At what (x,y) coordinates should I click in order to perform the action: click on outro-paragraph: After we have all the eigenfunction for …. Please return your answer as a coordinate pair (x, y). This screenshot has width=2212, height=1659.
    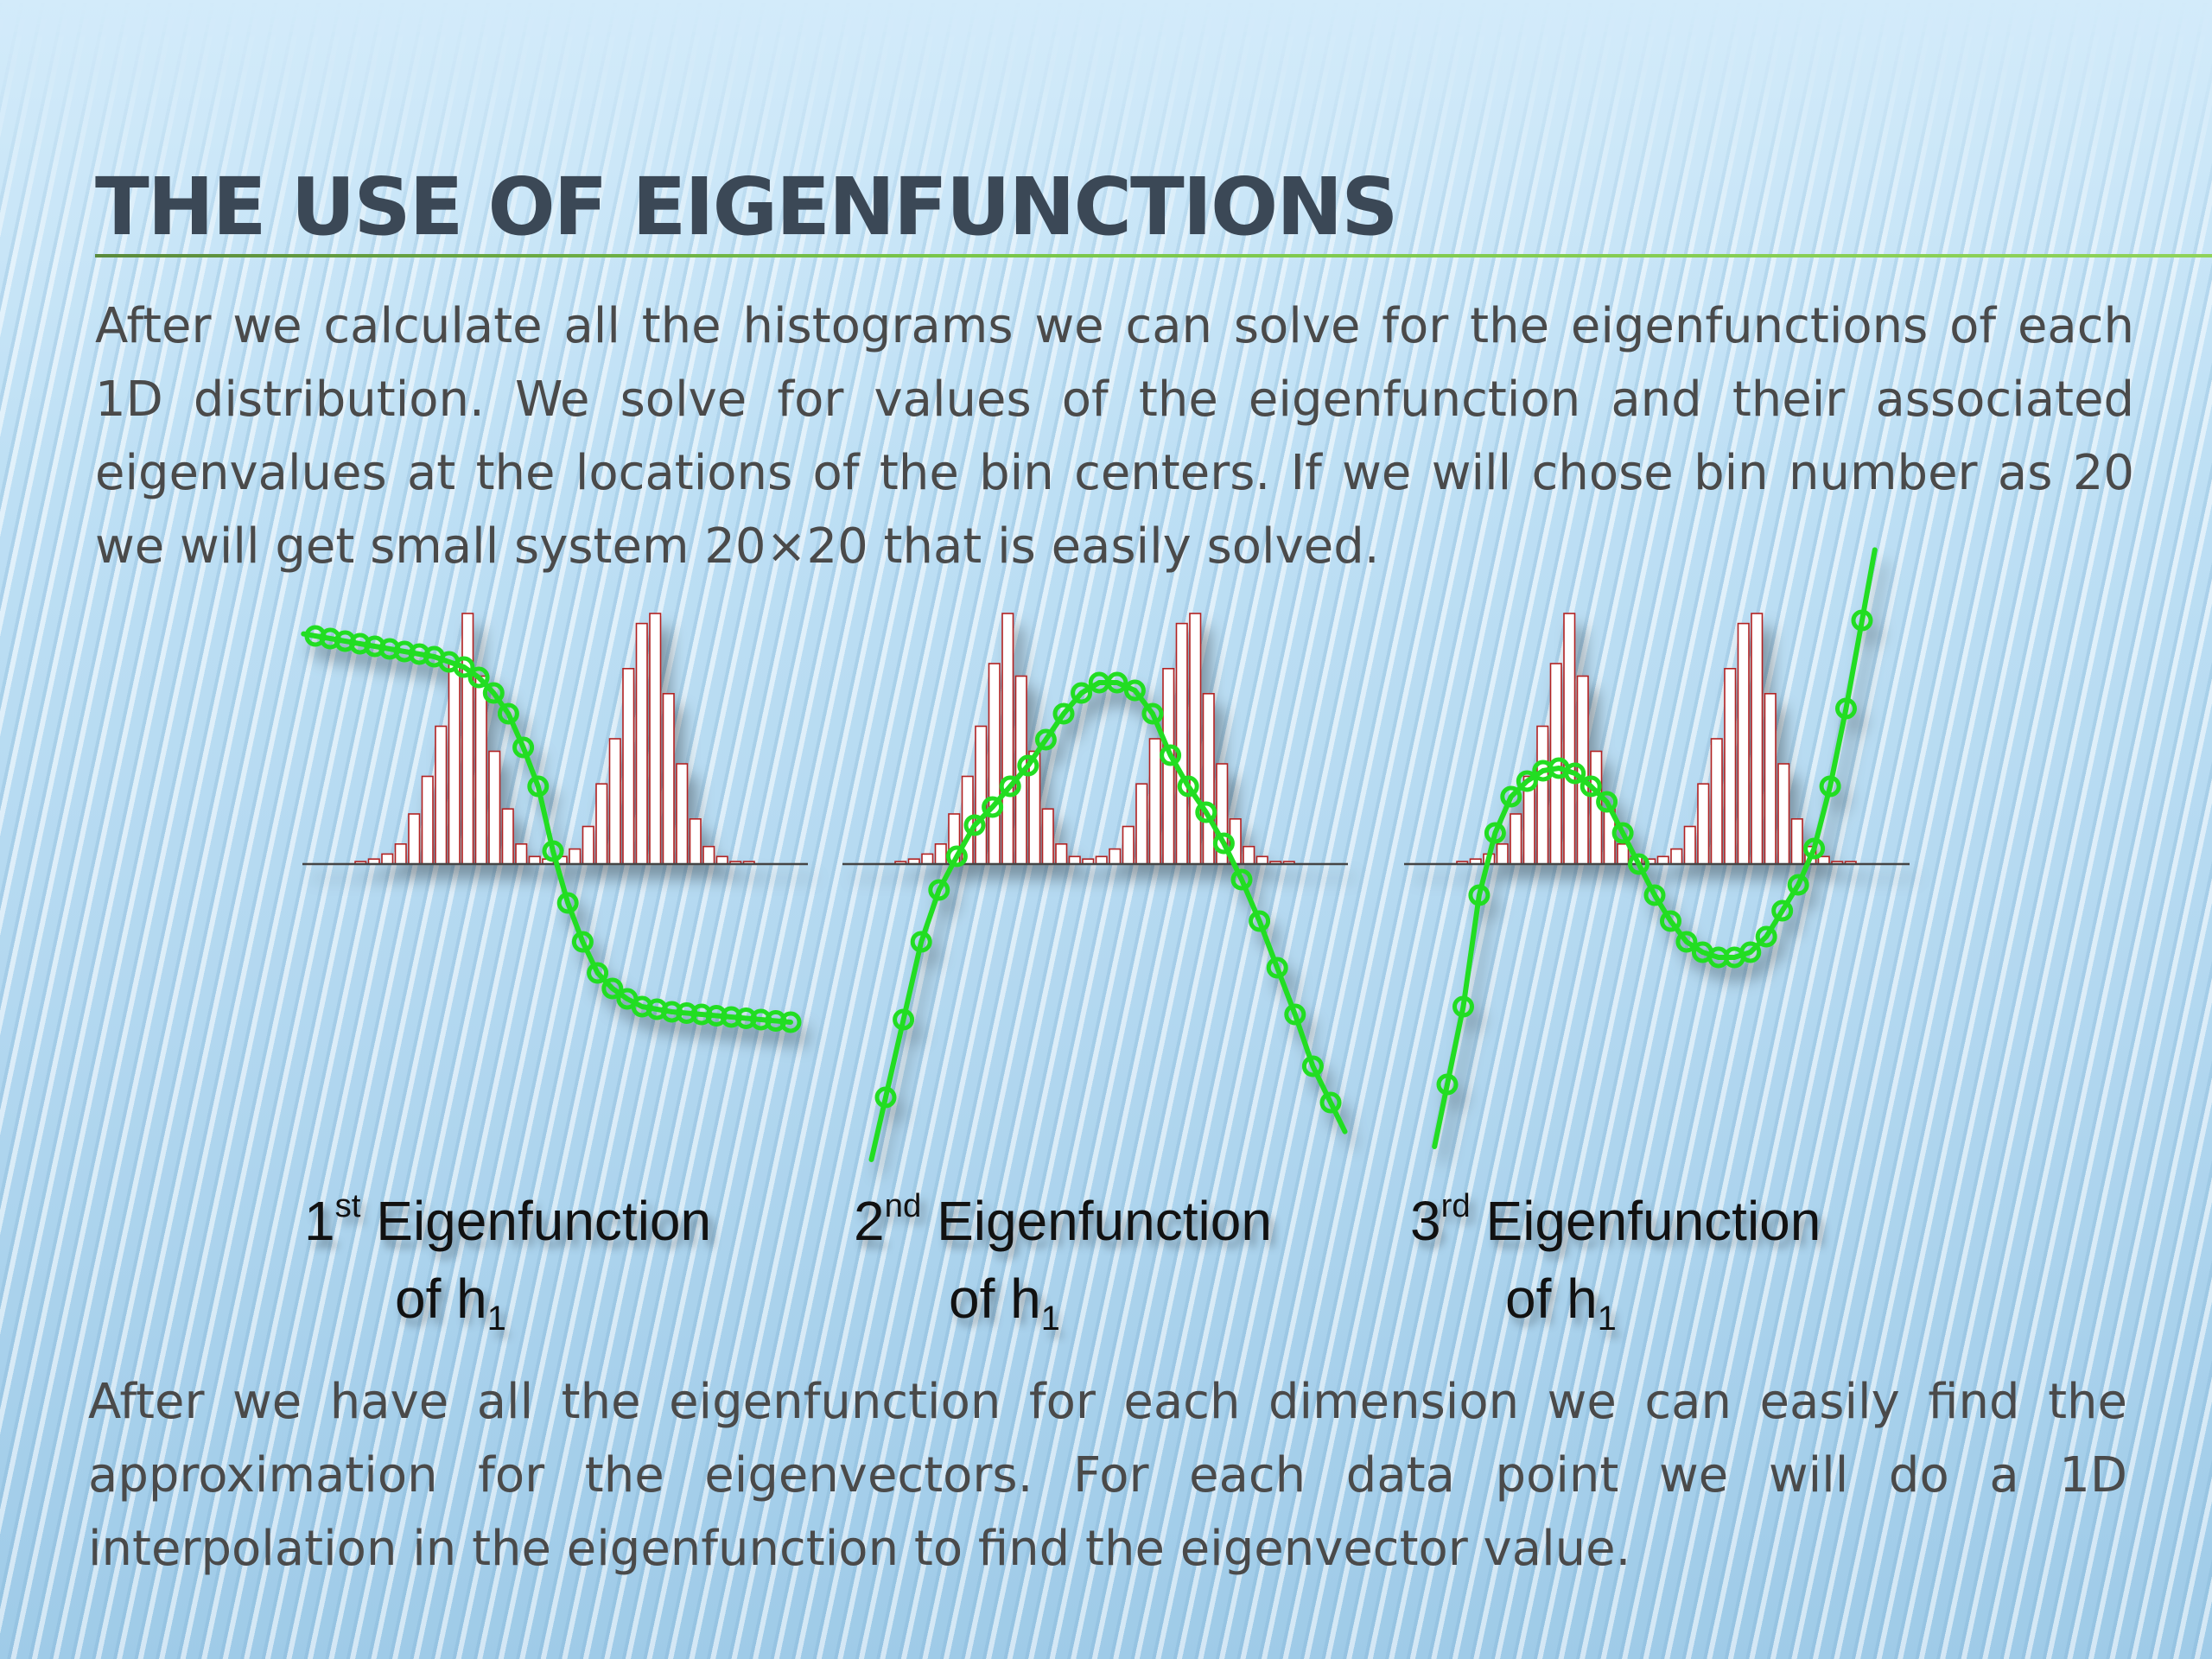
    Looking at the image, I should click on (1107, 1475).